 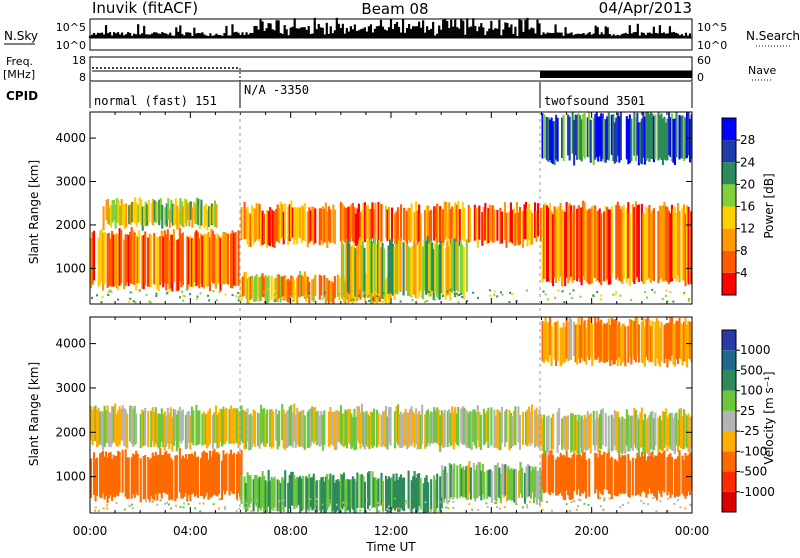 What do you see at coordinates (71, 27) in the screenshot?
I see `nsky-tick-top: 10^5` at bounding box center [71, 27].